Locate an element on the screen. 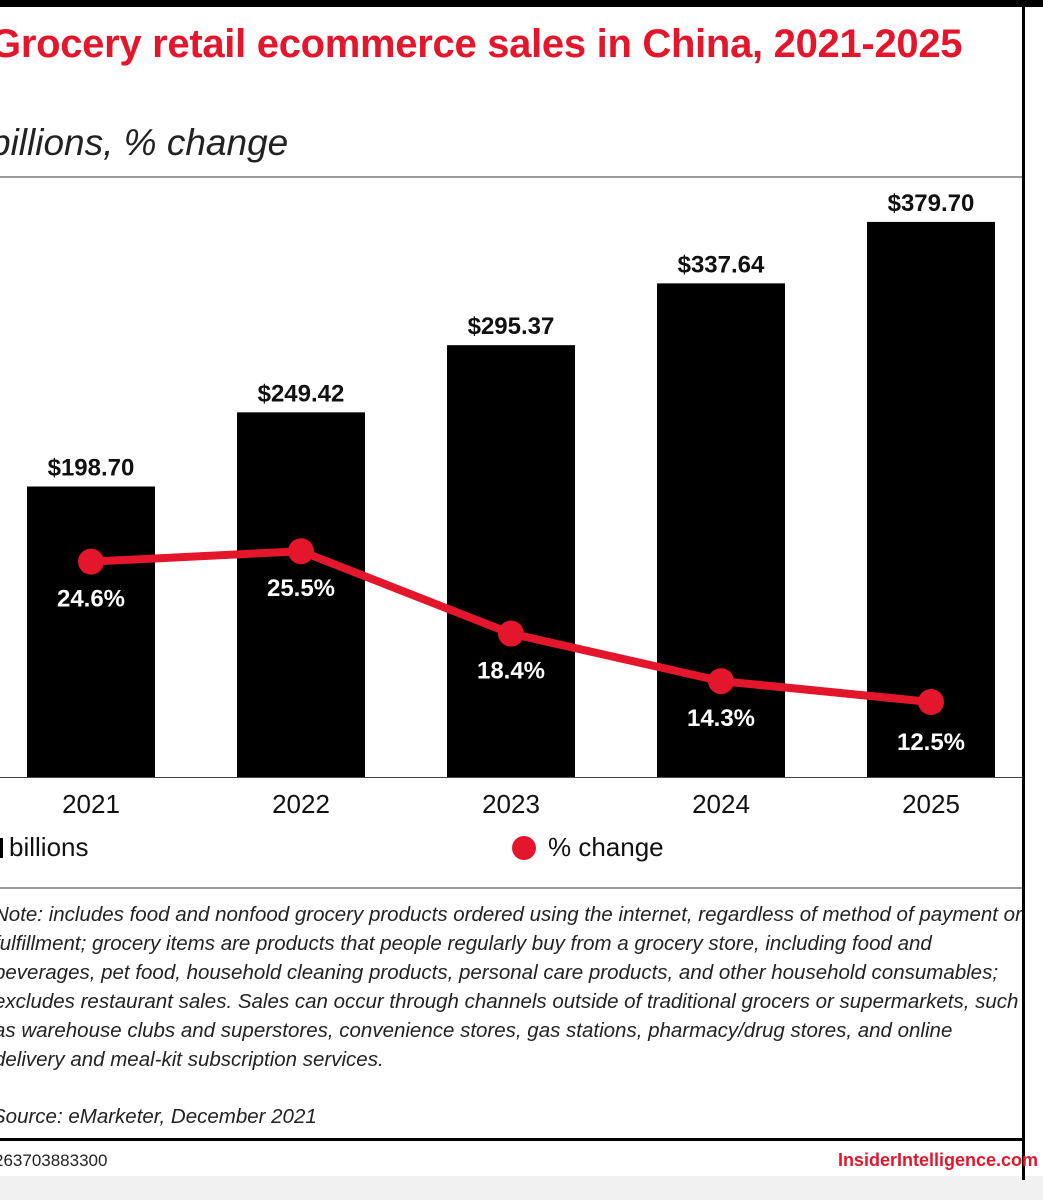  line-value-label-2023: 18.4% is located at coordinates (511, 671).